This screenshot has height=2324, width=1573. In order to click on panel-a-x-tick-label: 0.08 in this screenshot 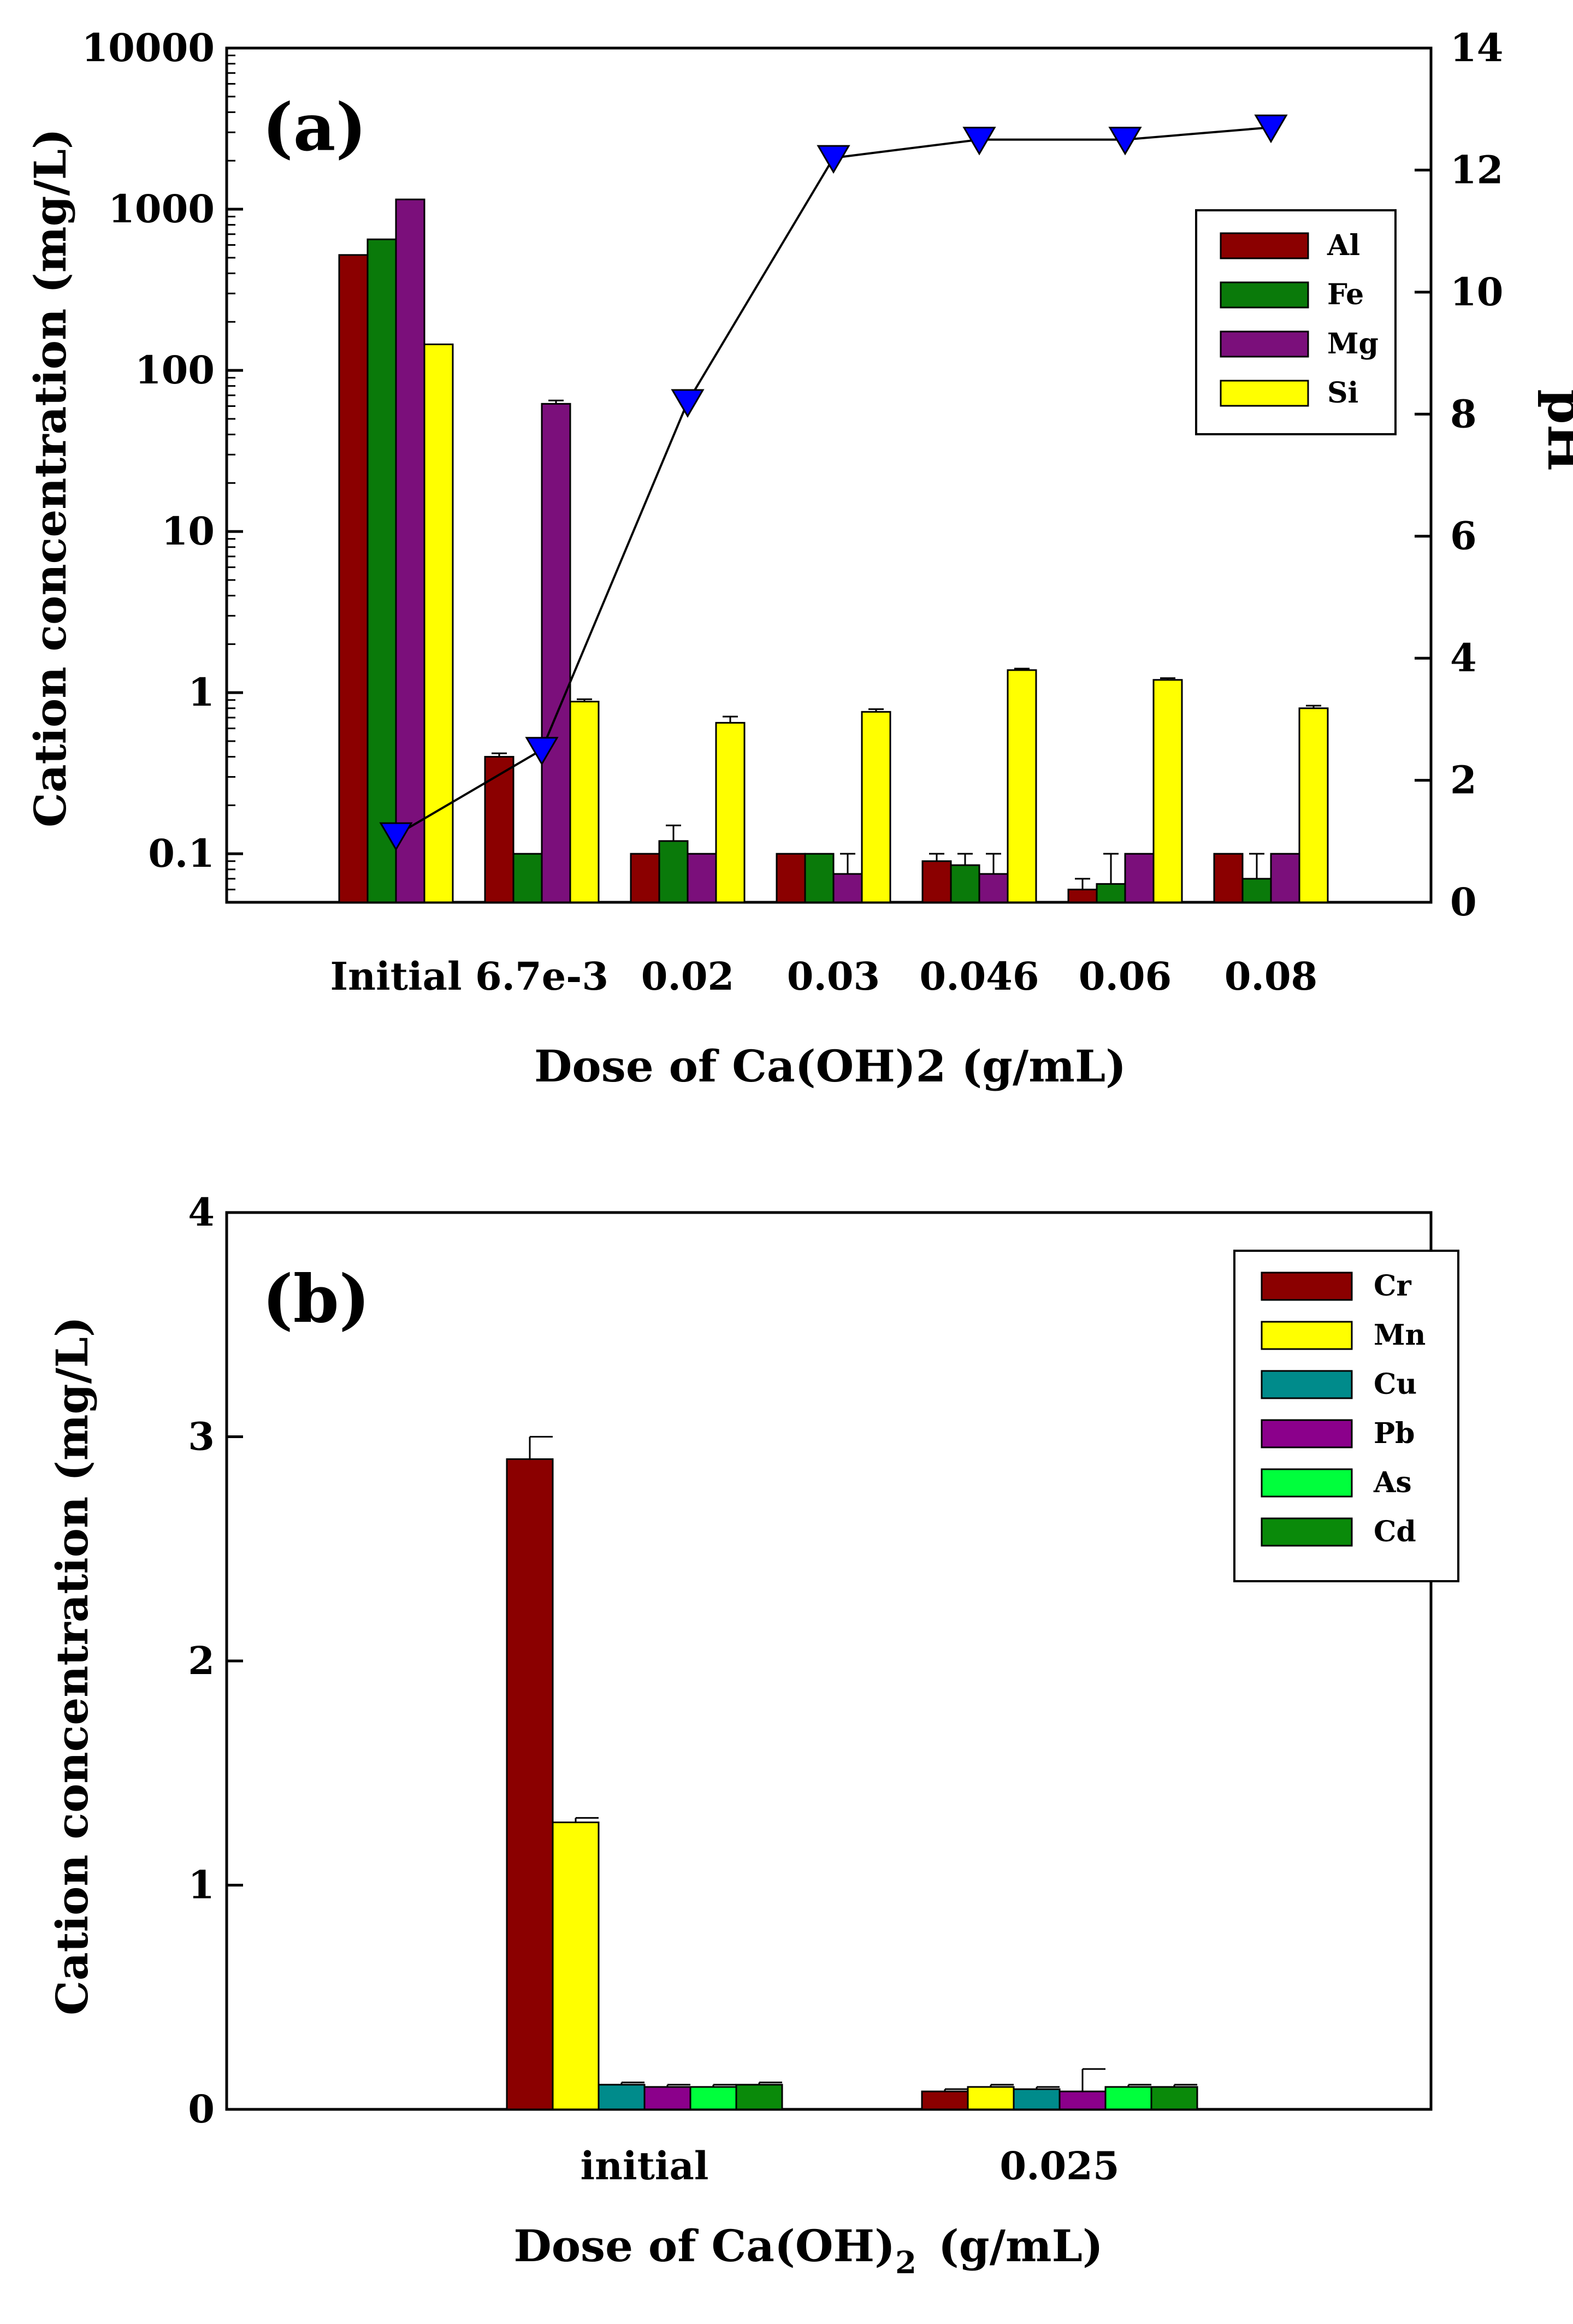, I will do `click(1272, 977)`.